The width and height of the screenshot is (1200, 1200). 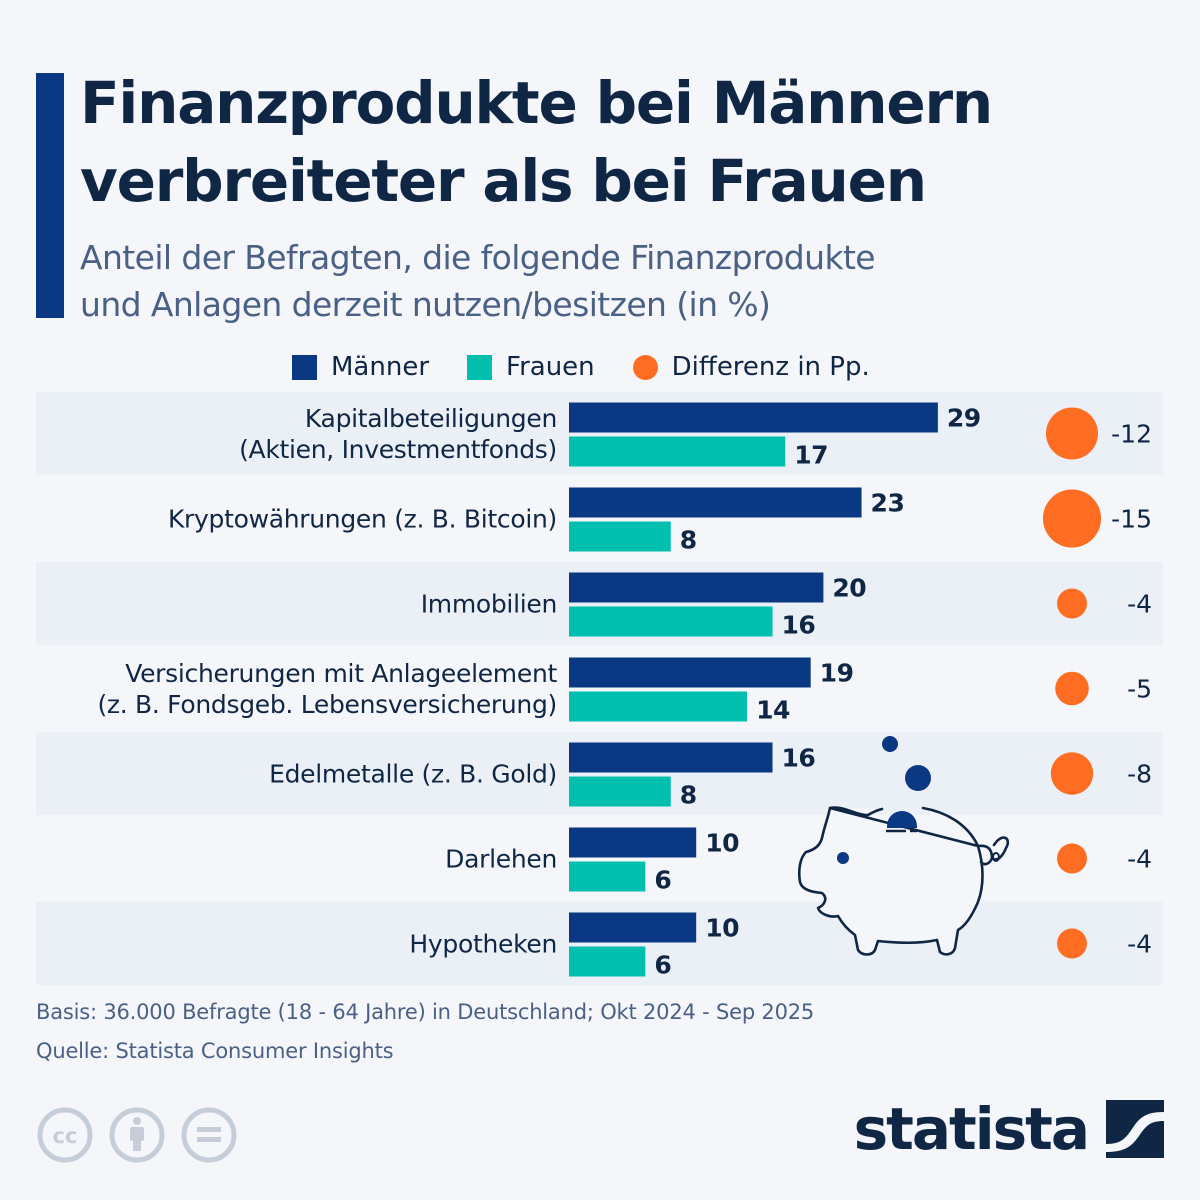 I want to click on category-label: (z. B. Fondsgeb. Lebensversicherung), so click(x=327, y=704).